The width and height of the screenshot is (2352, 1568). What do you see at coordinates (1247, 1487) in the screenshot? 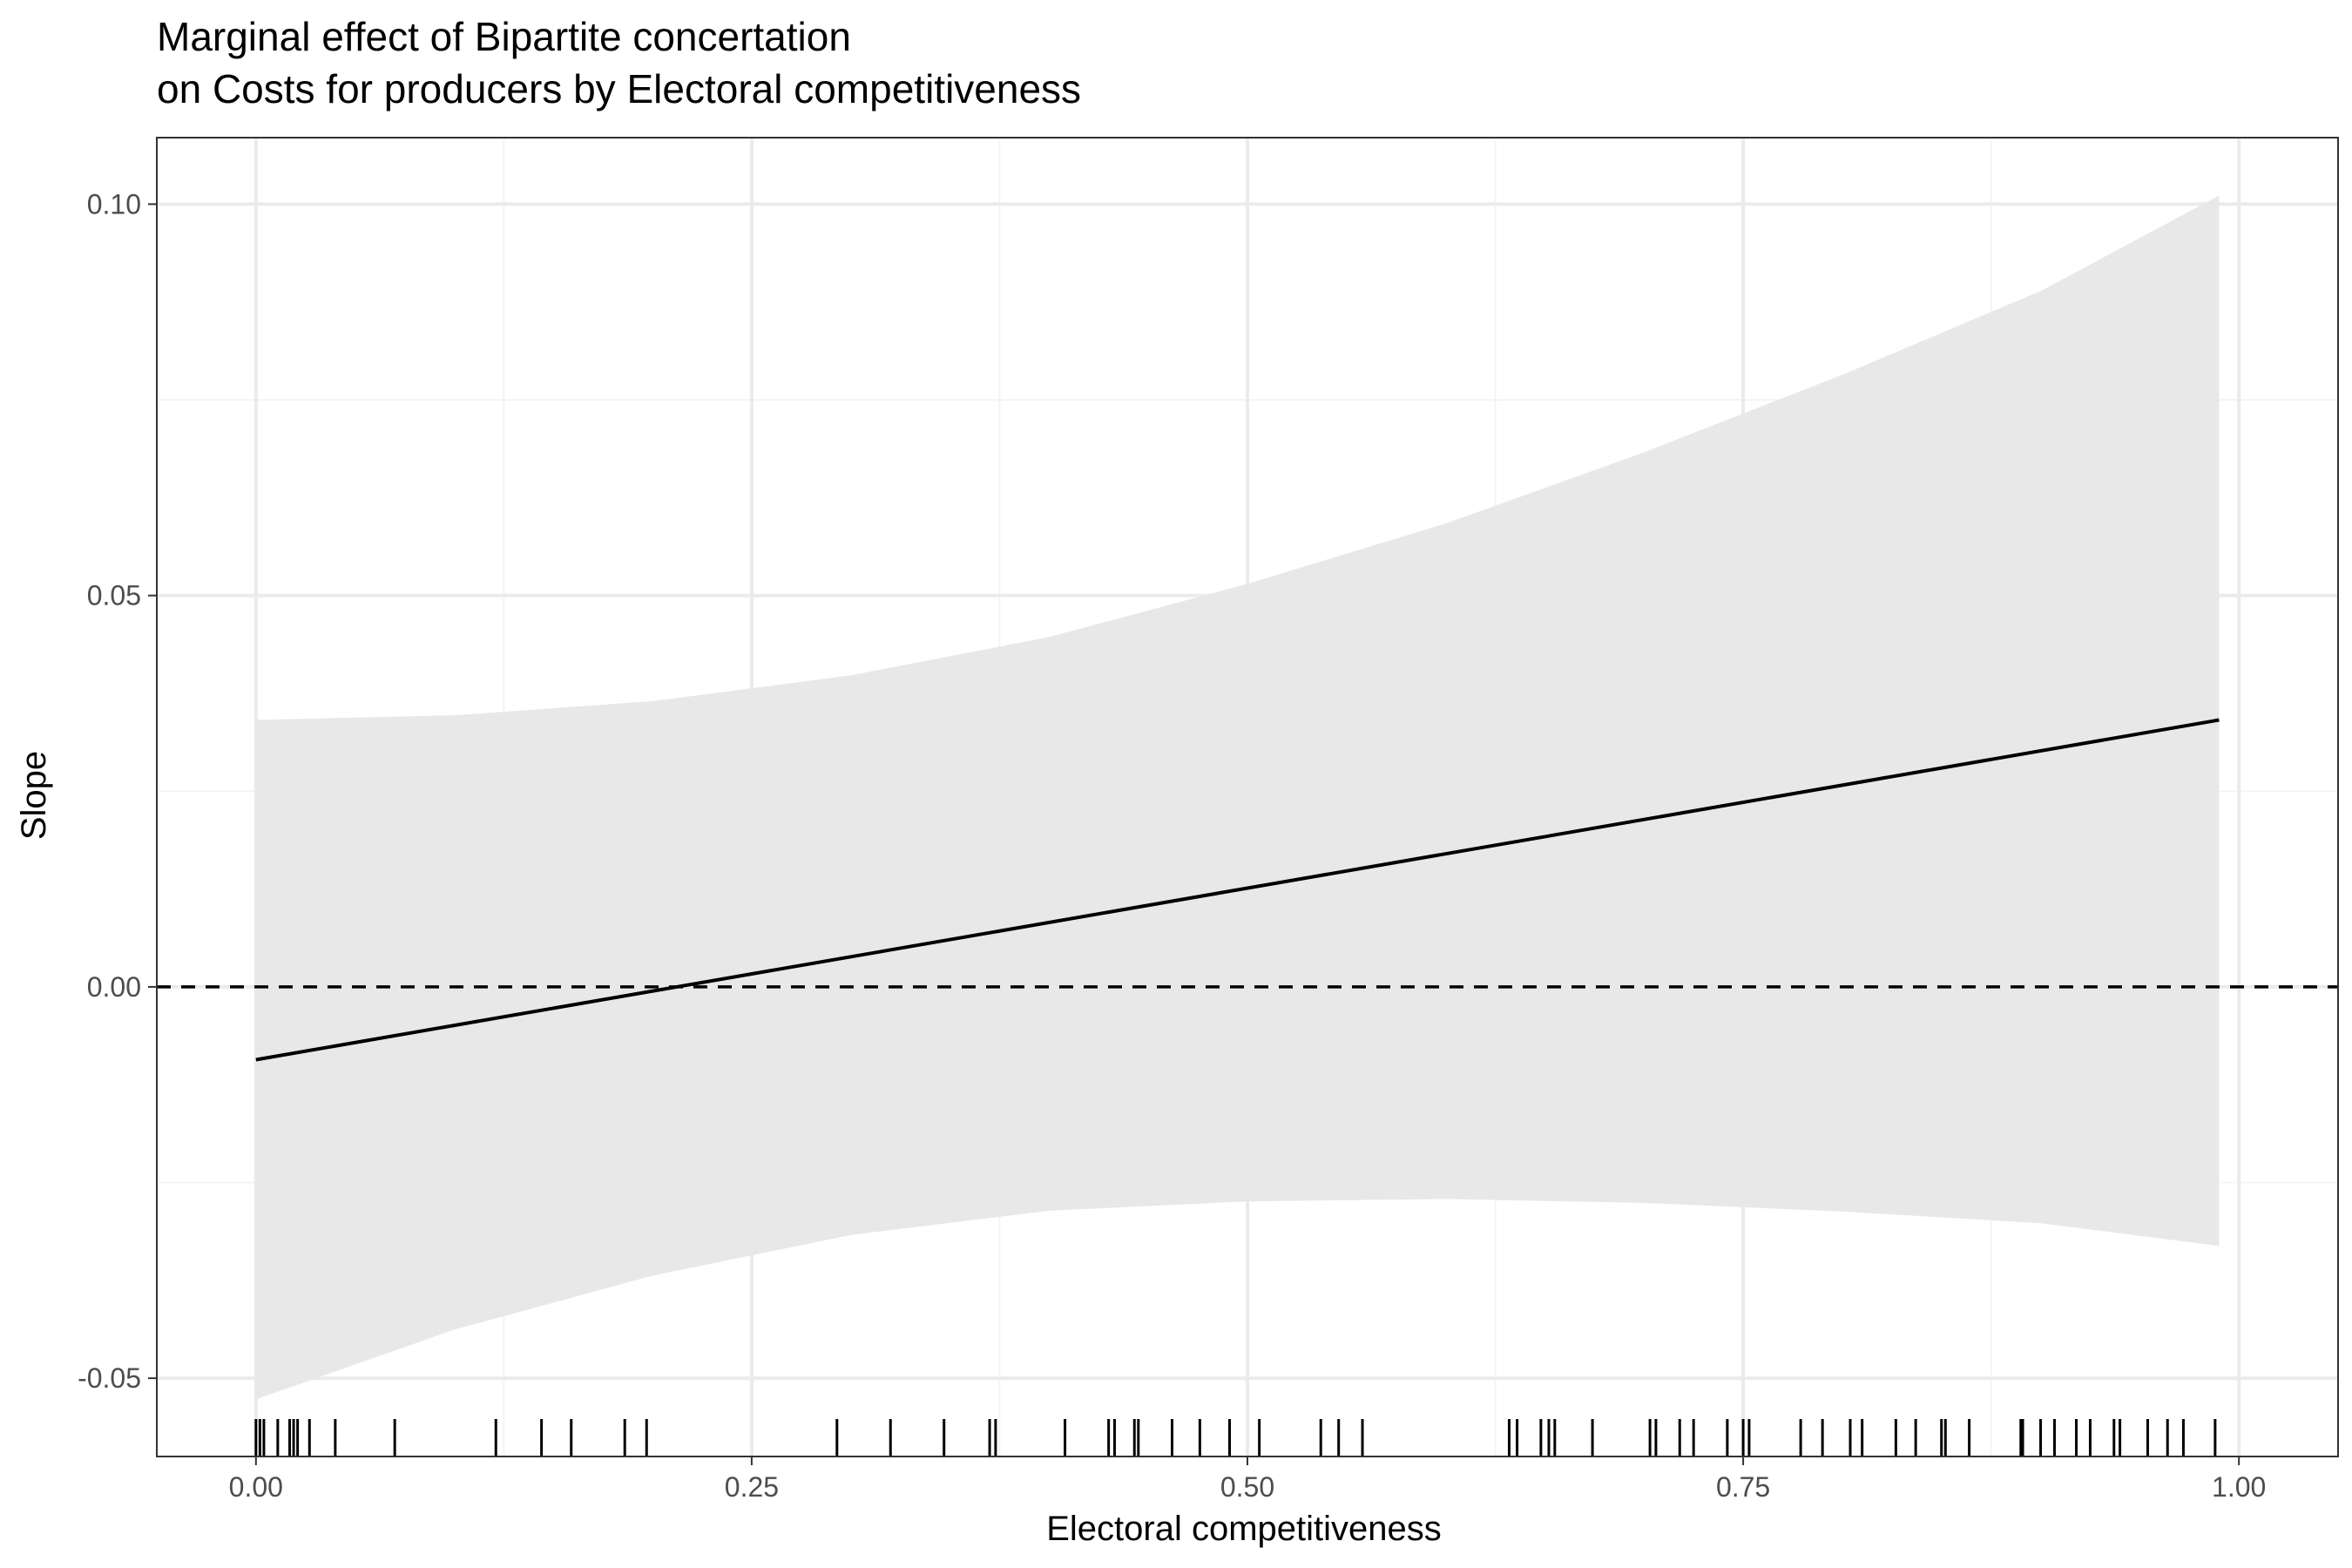
I see `x-tick-label: 0.50` at bounding box center [1247, 1487].